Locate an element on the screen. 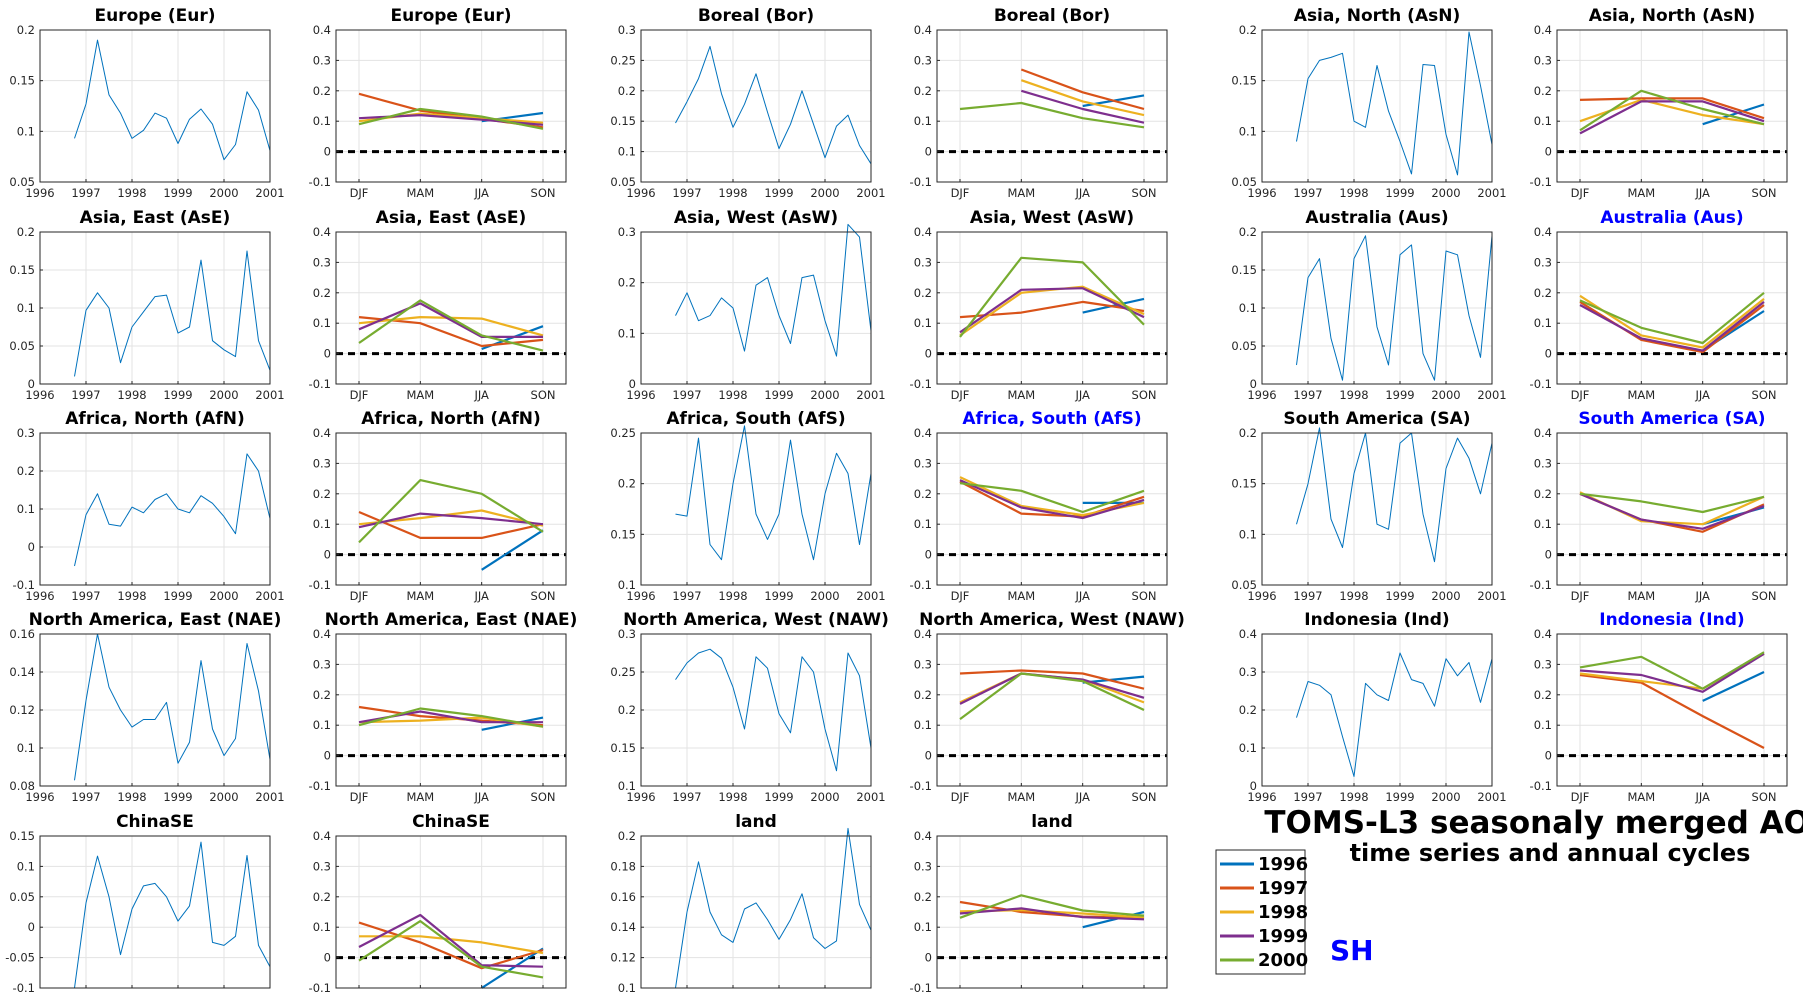 This screenshot has width=1803, height=994. panel: -0.1 0 0.1 0.2 0.3 0.4 DJF MAM JJA SON ChinaSE is located at coordinates (438, 903).